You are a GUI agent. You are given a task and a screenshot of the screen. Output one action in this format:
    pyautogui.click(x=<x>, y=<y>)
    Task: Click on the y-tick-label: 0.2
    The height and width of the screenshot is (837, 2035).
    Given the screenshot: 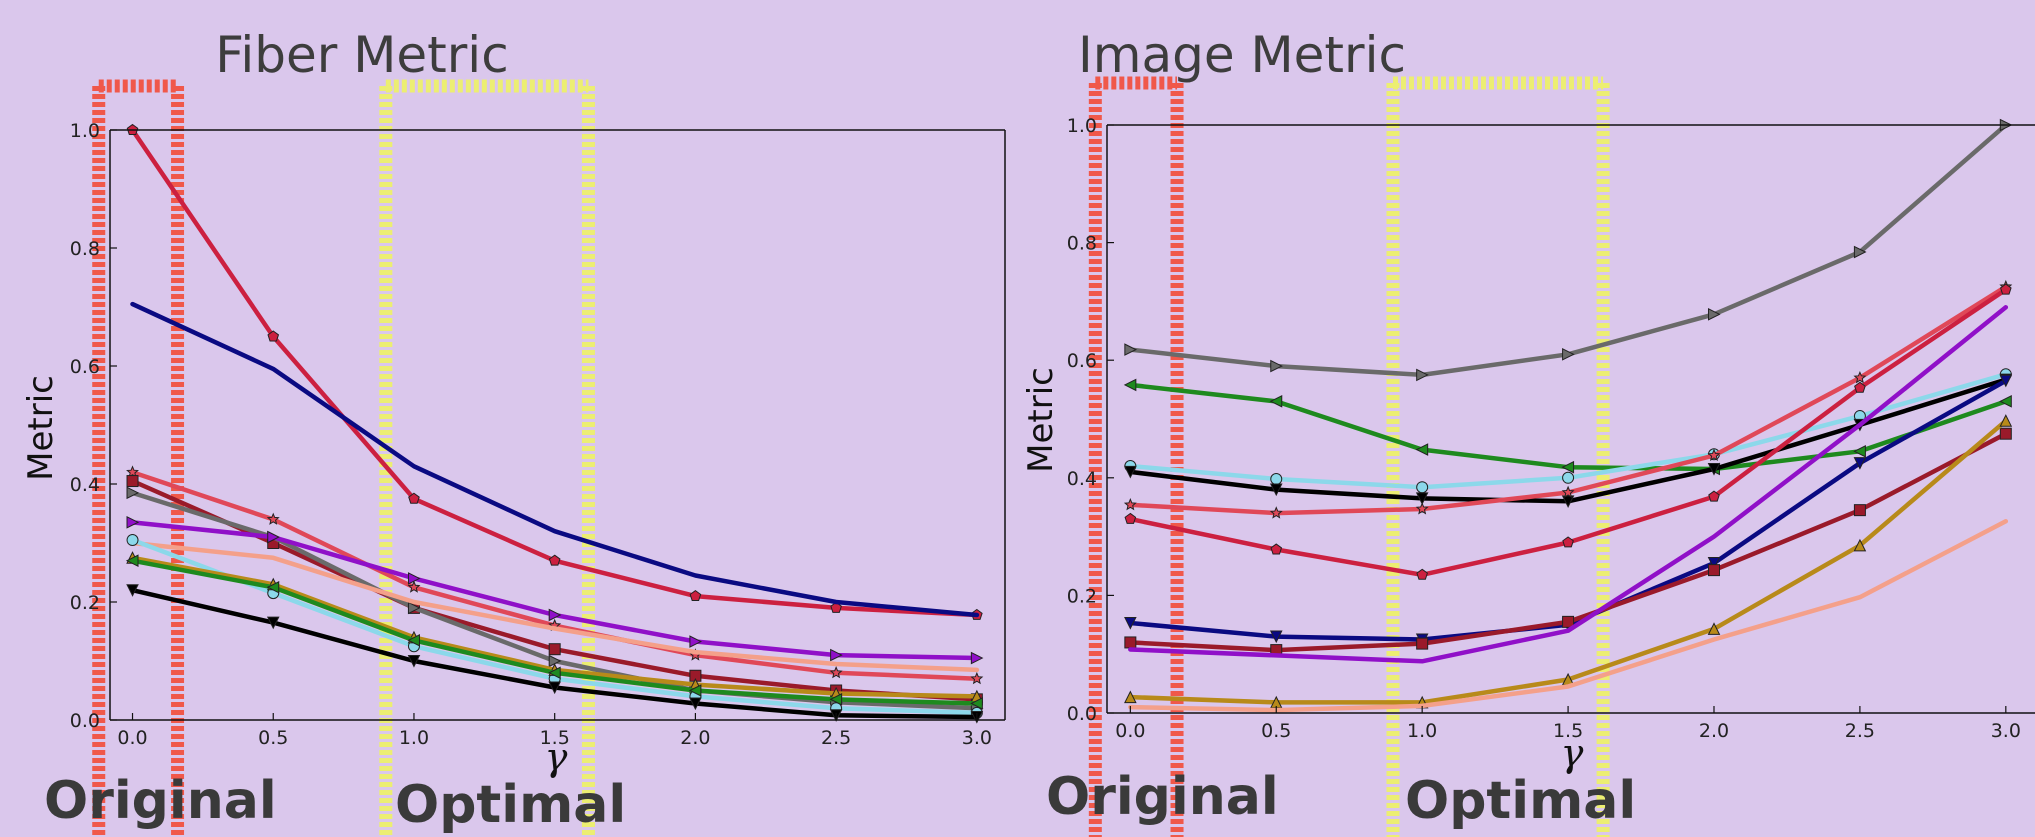 What is the action you would take?
    pyautogui.click(x=85, y=603)
    